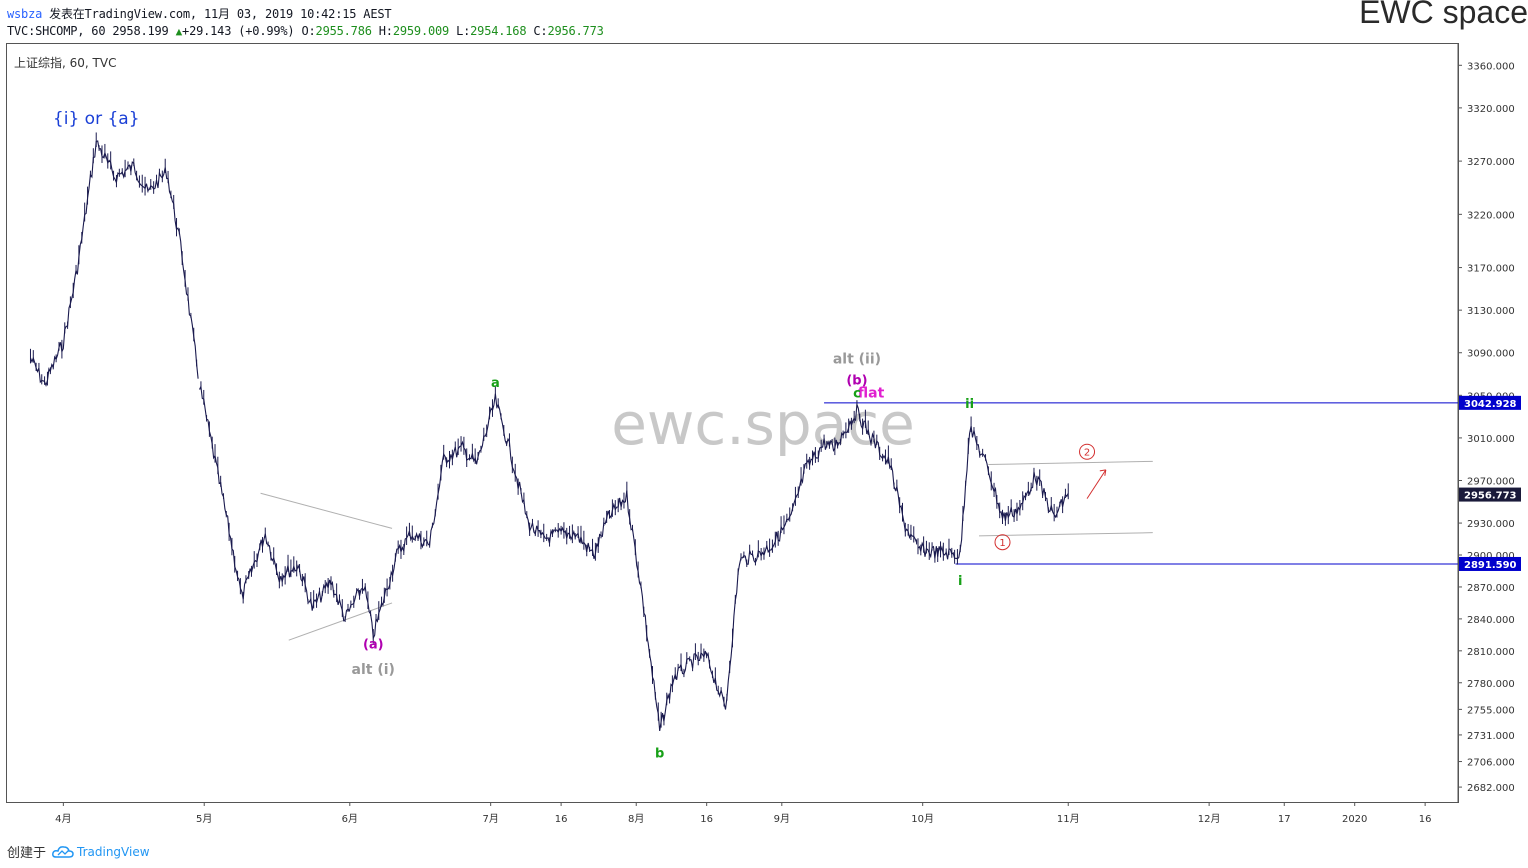 The width and height of the screenshot is (1528, 868). I want to click on up-triangle-icon: ▲, so click(179, 31).